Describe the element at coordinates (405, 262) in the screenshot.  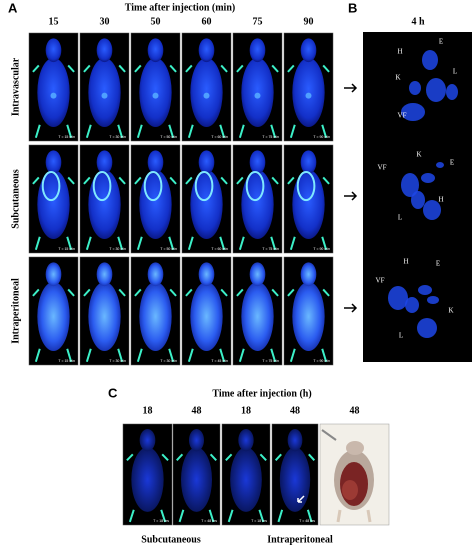
I see `organ-label: H` at that location.